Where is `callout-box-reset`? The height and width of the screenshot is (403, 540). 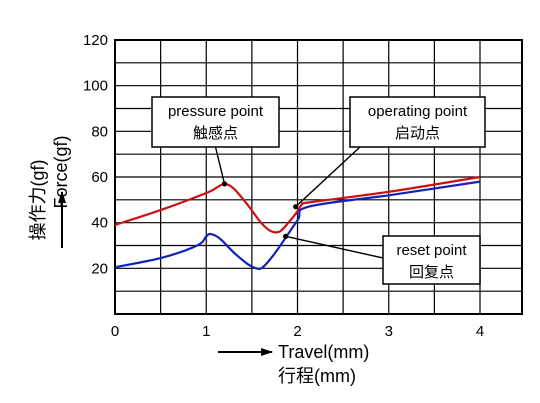
callout-box-reset is located at coordinates (431, 260).